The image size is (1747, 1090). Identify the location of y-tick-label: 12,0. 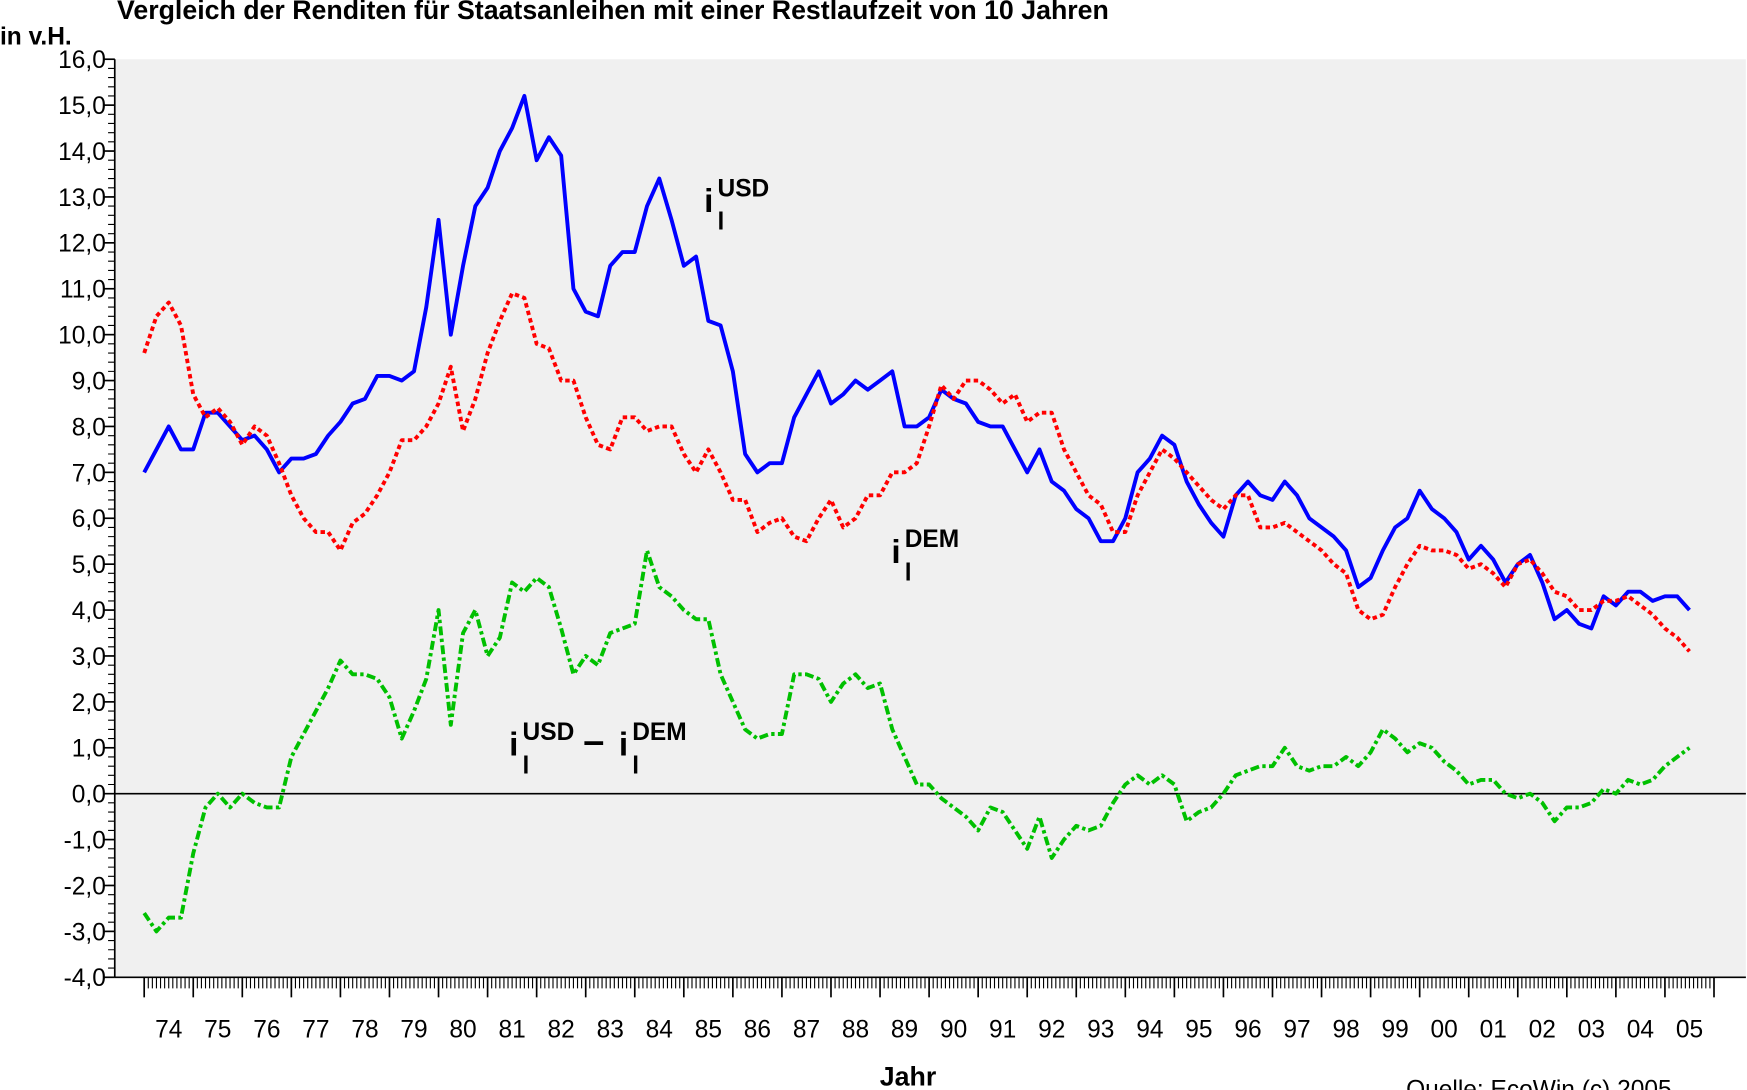
(82, 244).